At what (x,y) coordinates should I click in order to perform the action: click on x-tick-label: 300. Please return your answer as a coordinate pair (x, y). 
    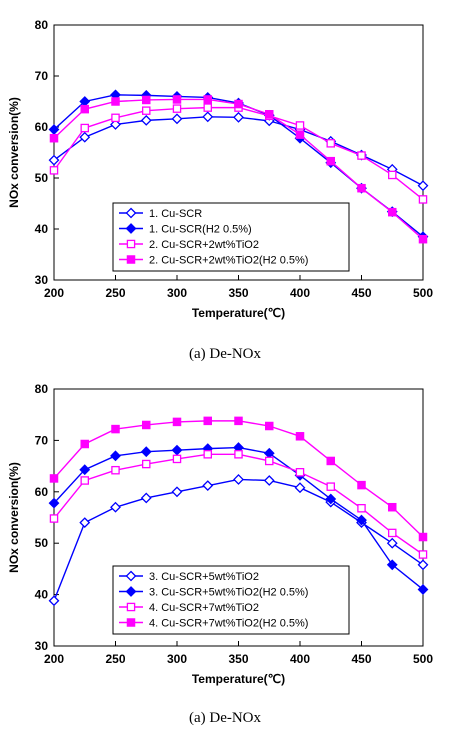
    Looking at the image, I should click on (177, 293).